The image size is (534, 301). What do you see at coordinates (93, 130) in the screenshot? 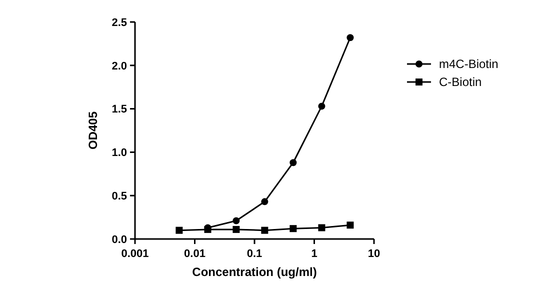
I see `y-axis-title: OD405` at bounding box center [93, 130].